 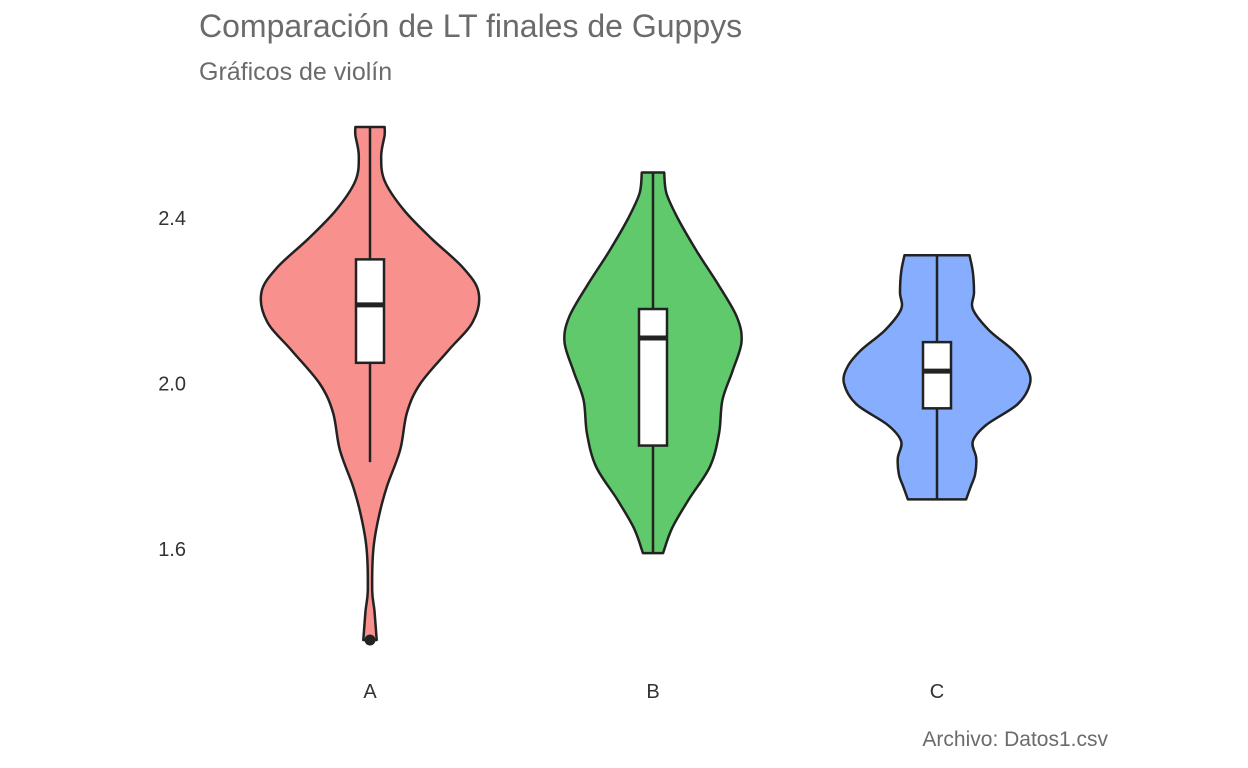 What do you see at coordinates (1015, 739) in the screenshot?
I see `chart-caption: Archivo: Datos1.csv` at bounding box center [1015, 739].